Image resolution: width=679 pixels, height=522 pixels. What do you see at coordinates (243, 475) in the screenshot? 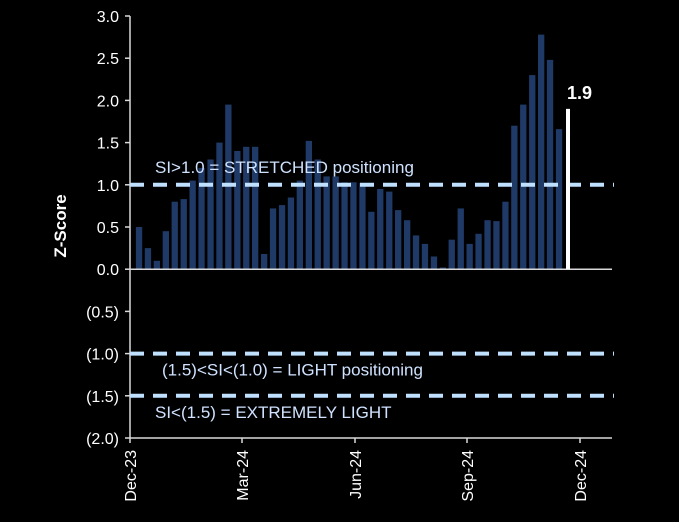
I see `x-tick-label: Mar-24` at bounding box center [243, 475].